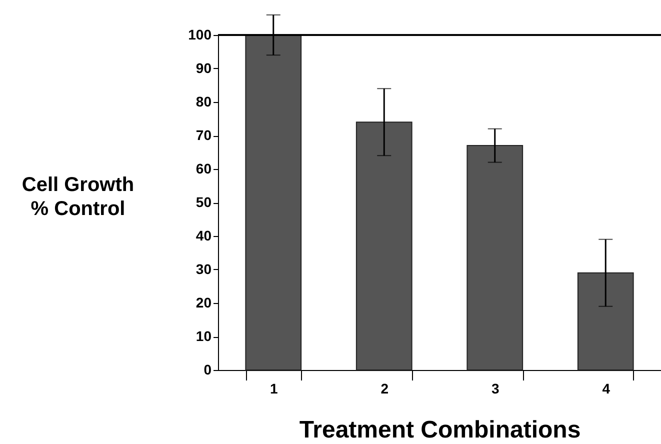  I want to click on x-tick-label: 2, so click(384, 388).